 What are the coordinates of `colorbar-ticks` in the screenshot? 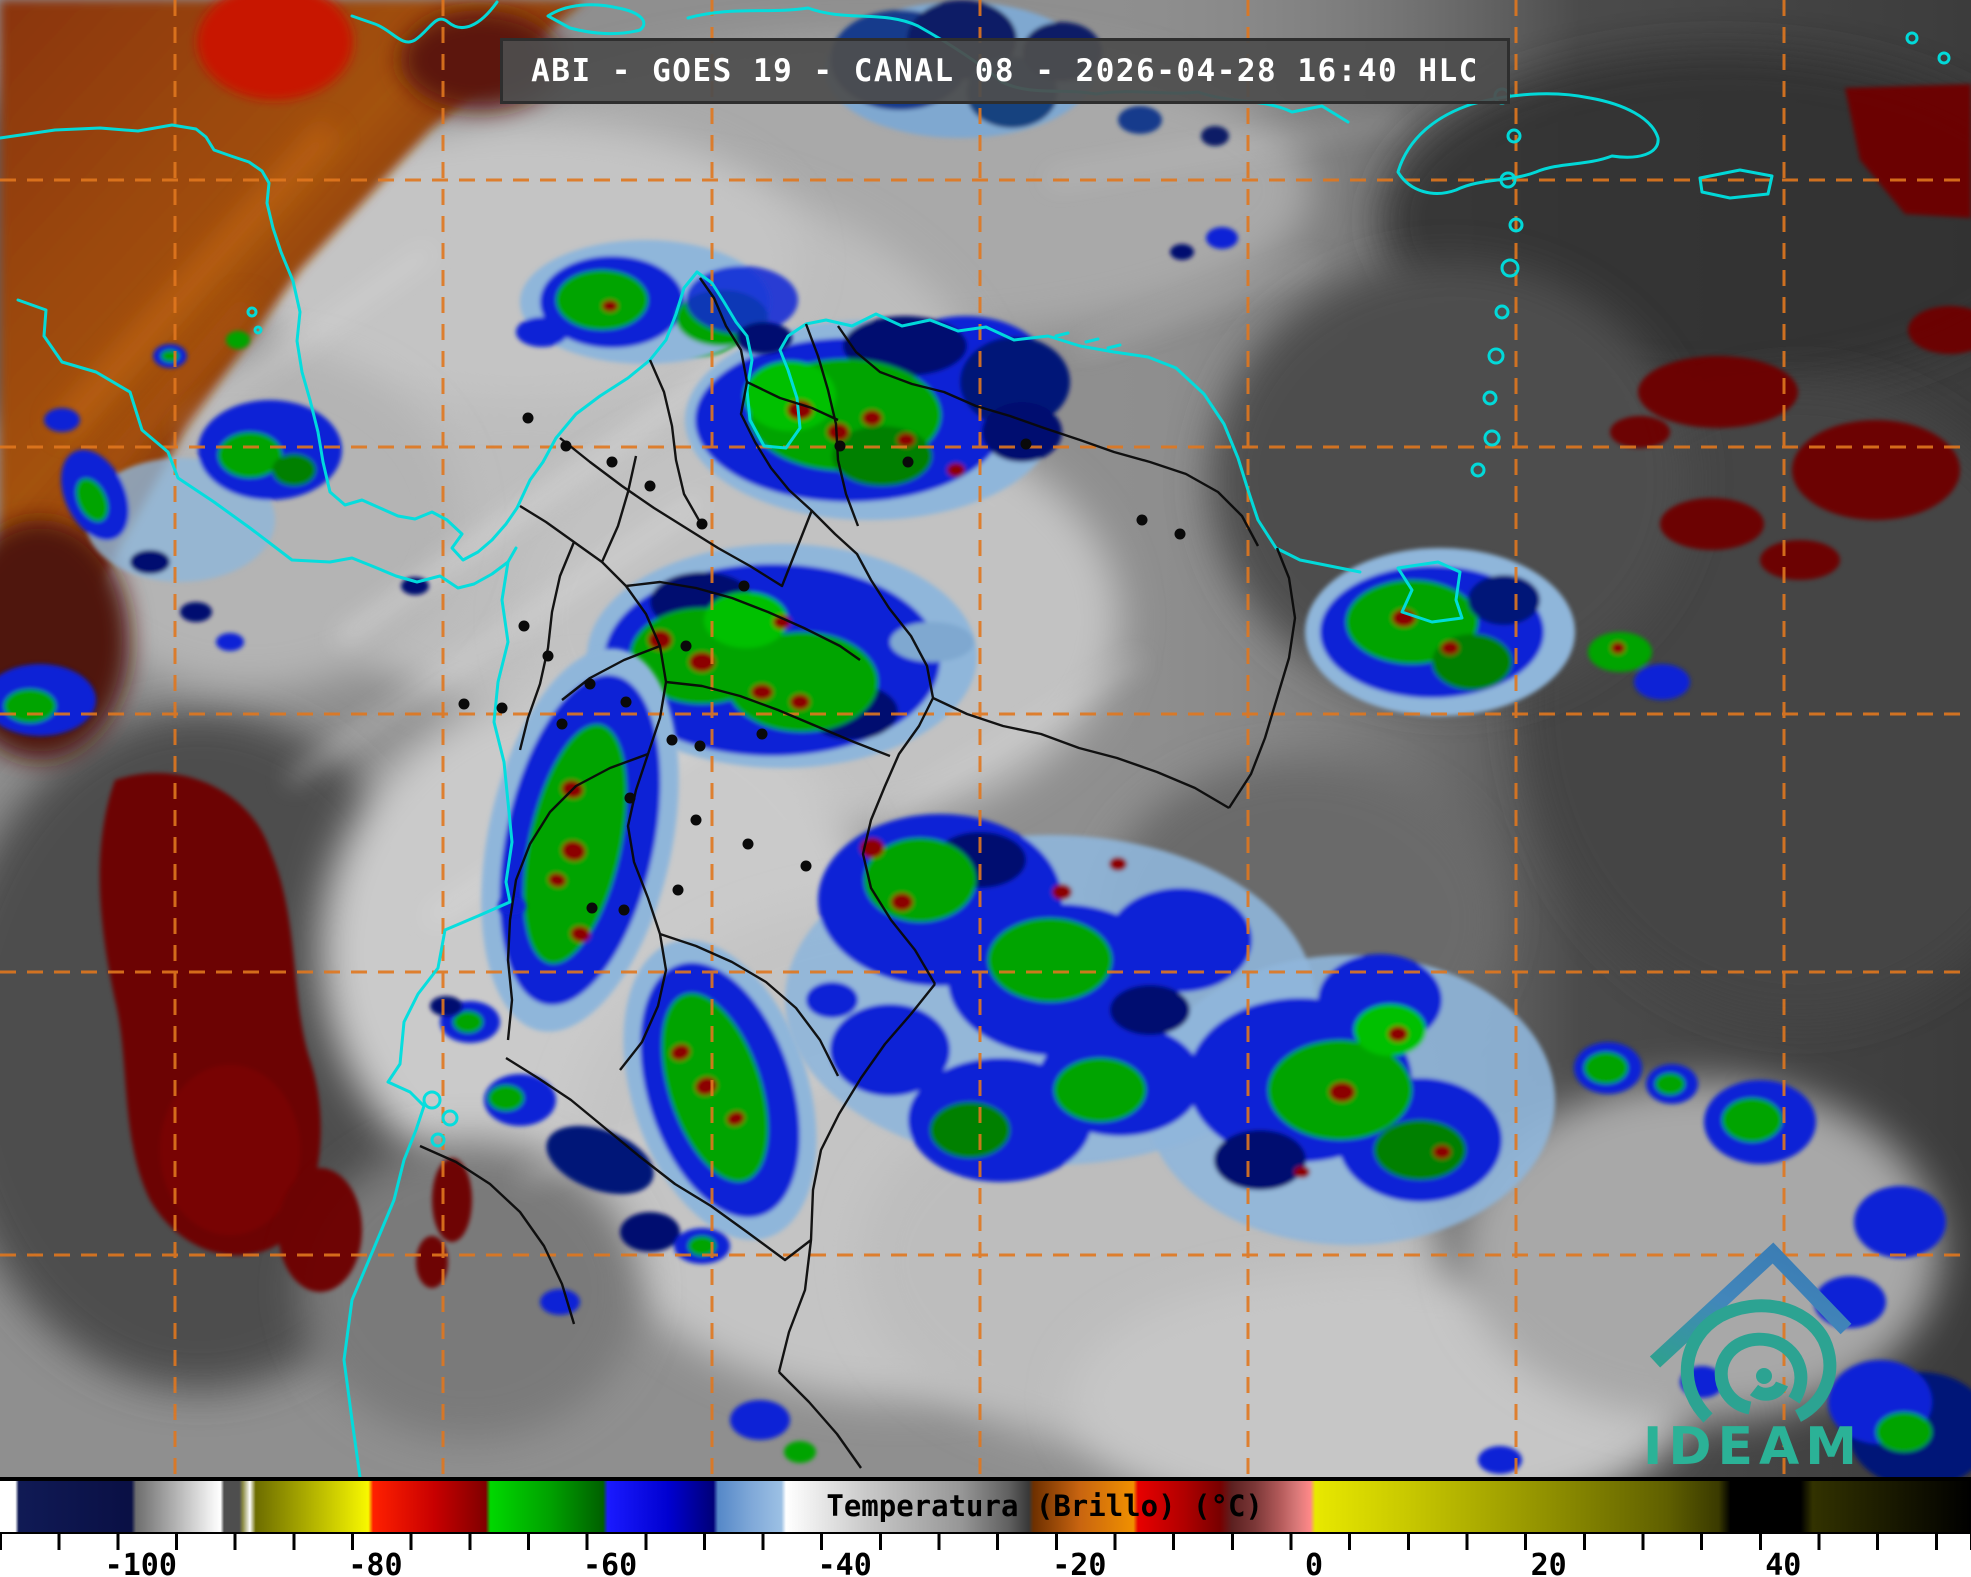 It's located at (985, 1542).